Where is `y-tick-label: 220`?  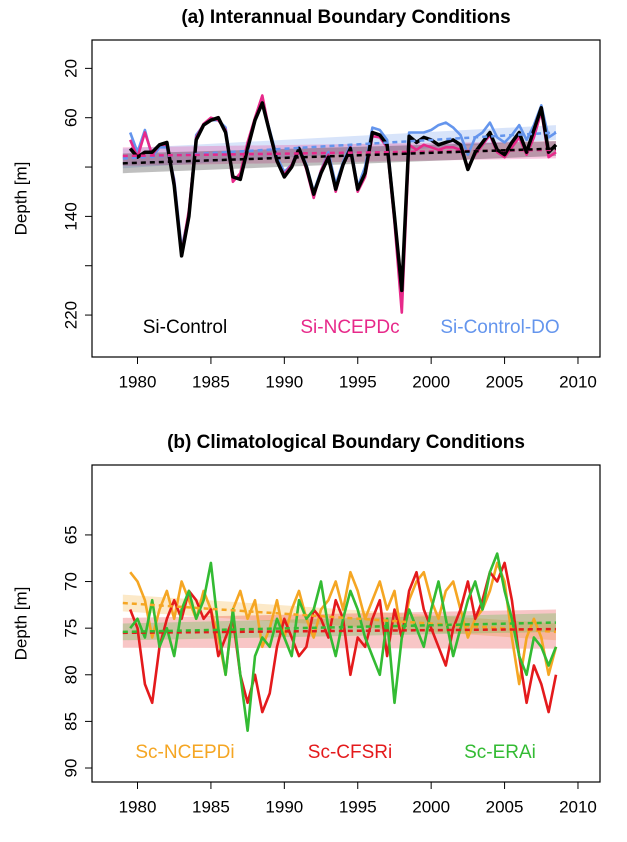
y-tick-label: 220 is located at coordinates (70, 315).